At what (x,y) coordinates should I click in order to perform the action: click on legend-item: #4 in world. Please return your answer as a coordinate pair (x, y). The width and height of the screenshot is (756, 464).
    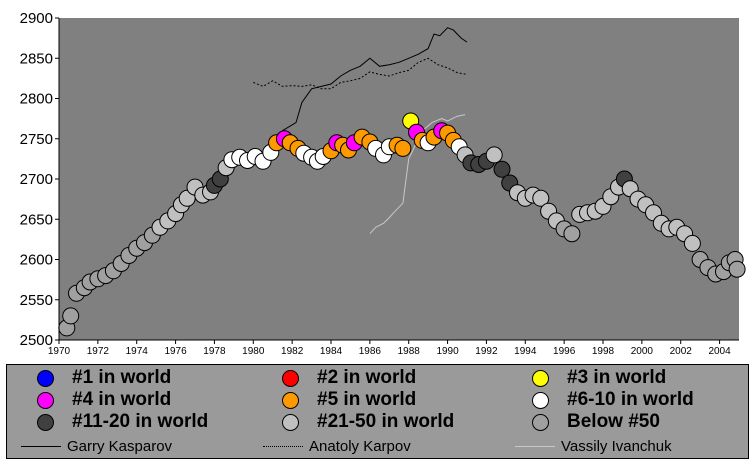
    Looking at the image, I should click on (104, 400).